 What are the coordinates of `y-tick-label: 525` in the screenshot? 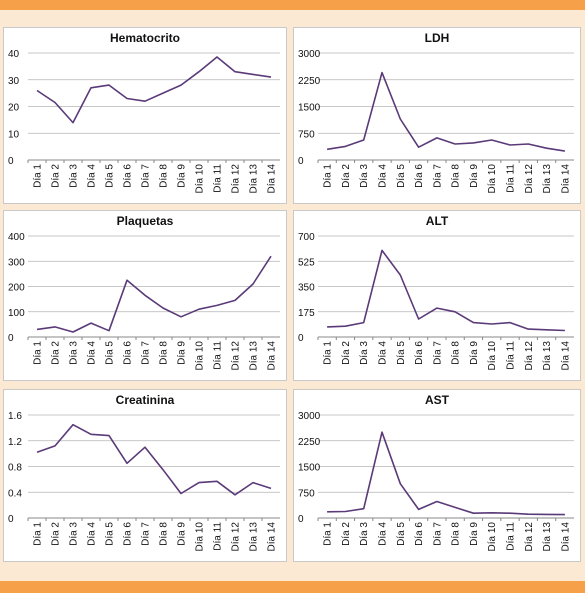 It's located at (306, 262).